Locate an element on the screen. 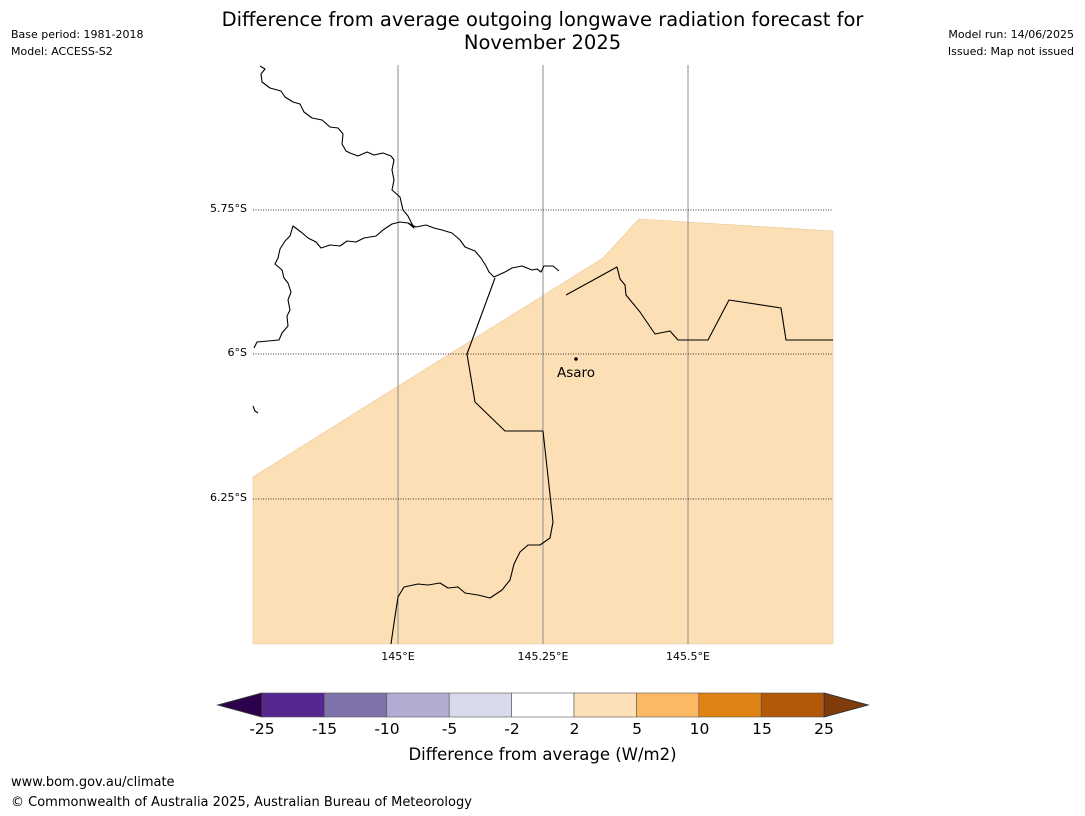  colorbar-tick: 15 is located at coordinates (762, 729).